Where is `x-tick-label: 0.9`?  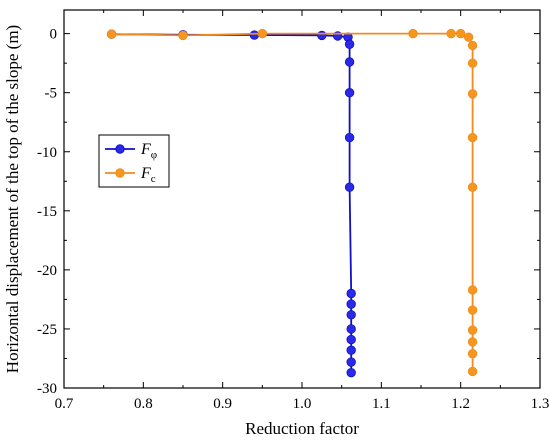 x-tick-label: 0.9 is located at coordinates (222, 404).